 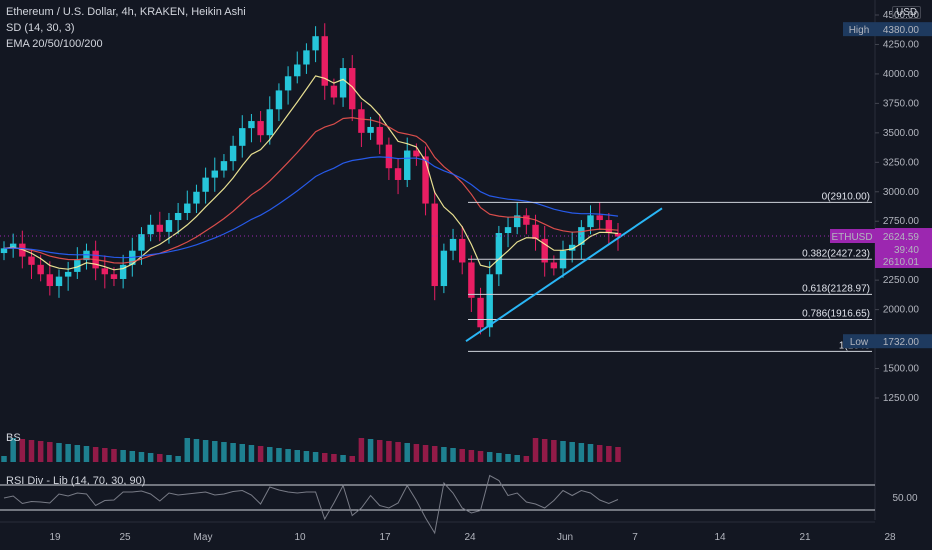 I want to click on last-price-value: 2624.59, so click(x=901, y=237).